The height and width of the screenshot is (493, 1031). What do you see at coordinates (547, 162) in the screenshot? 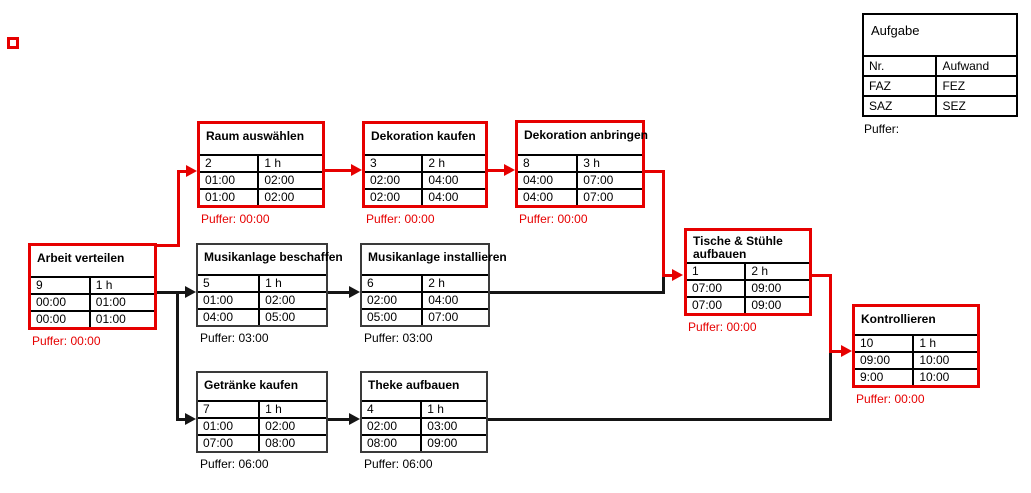
I see `task-nr: 8` at bounding box center [547, 162].